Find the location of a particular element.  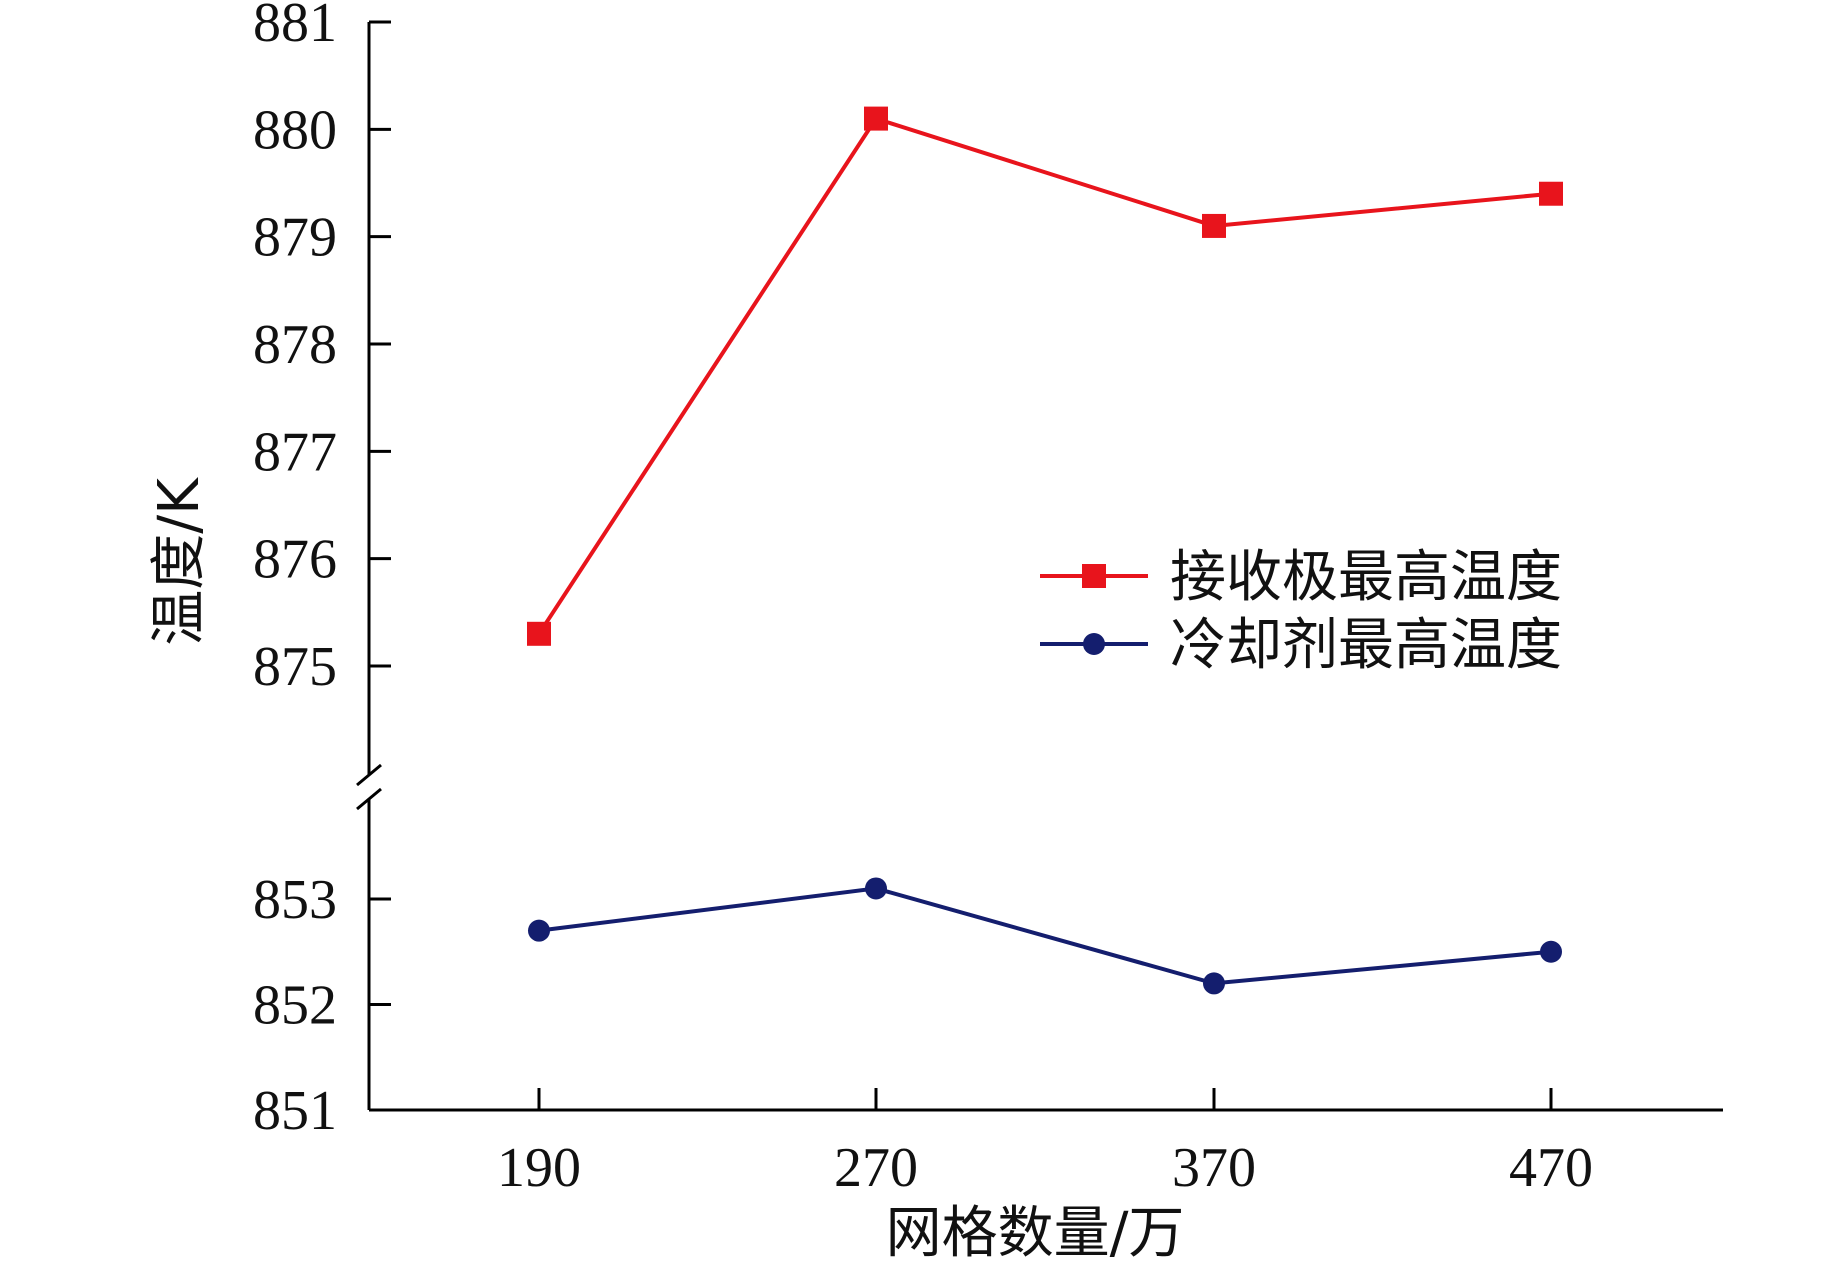

y-tick-label: 879 is located at coordinates (295, 238).